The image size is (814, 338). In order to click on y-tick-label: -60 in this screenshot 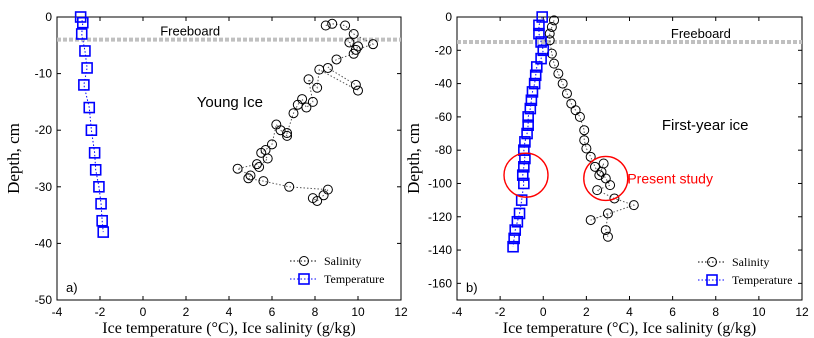, I will do `click(444, 117)`.